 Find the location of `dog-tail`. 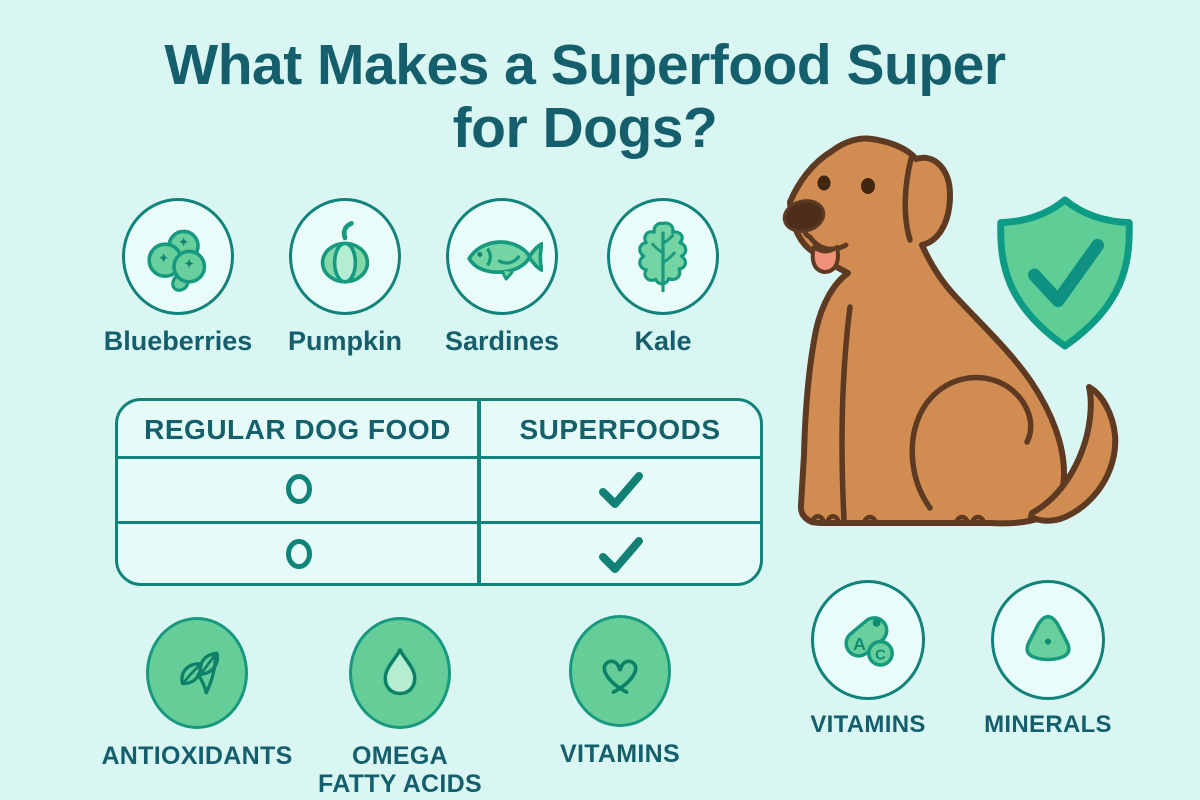

dog-tail is located at coordinates (1073, 454).